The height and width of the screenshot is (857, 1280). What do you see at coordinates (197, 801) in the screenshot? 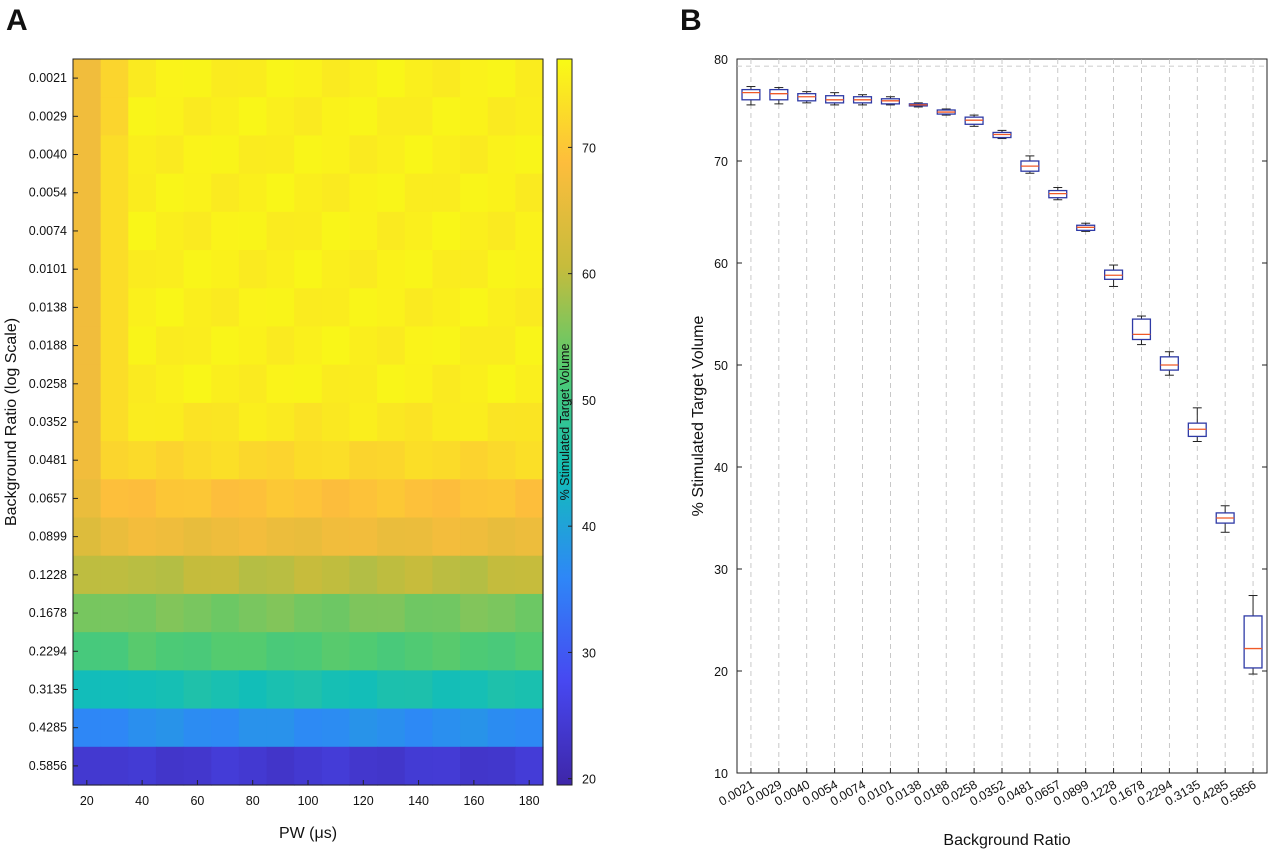
I see `heatmap-x-tick-label: 60` at bounding box center [197, 801].